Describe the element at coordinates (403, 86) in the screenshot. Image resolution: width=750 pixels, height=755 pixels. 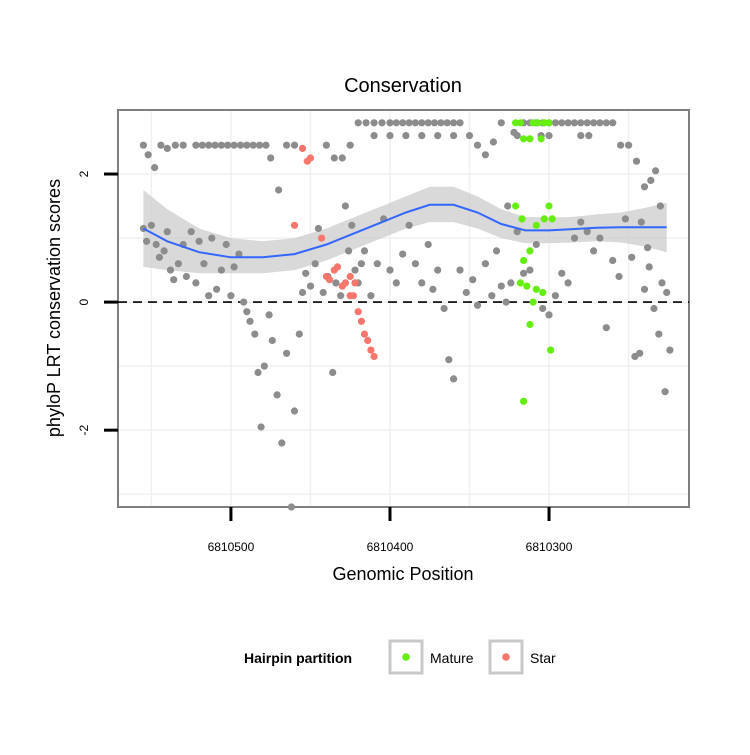
I see `chart-title: Conservation` at that location.